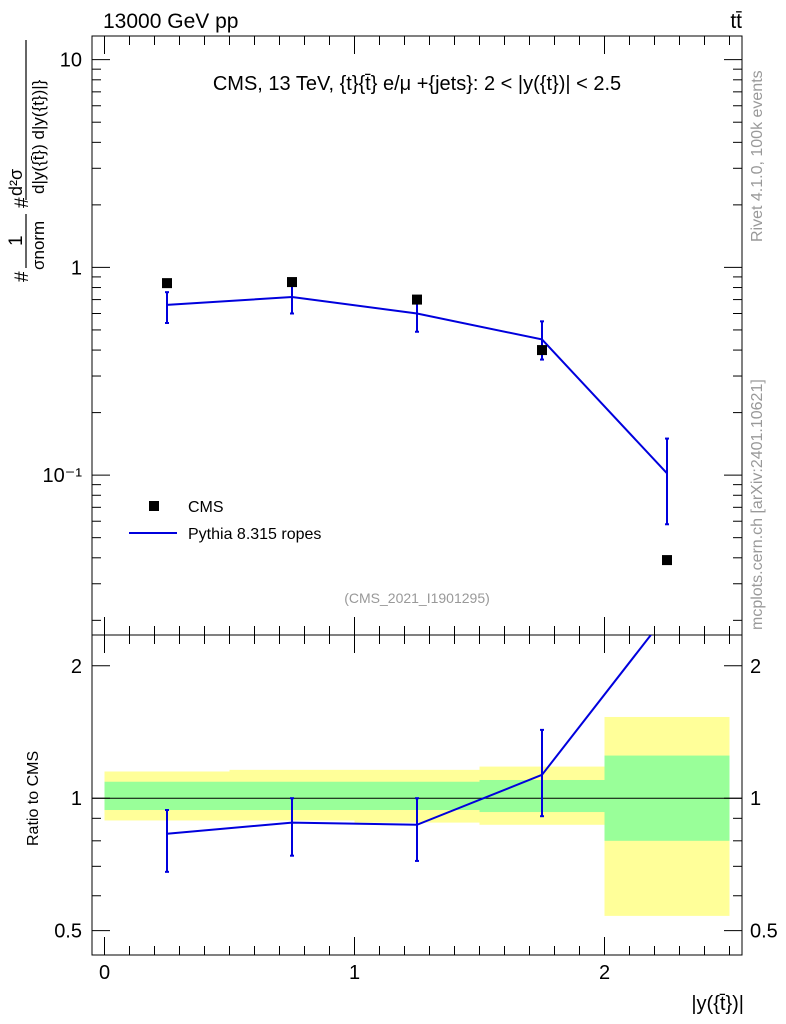  What do you see at coordinates (757, 504) in the screenshot?
I see `mcplots-label: mcplots.cern.ch [arXiv:2401.10621]` at bounding box center [757, 504].